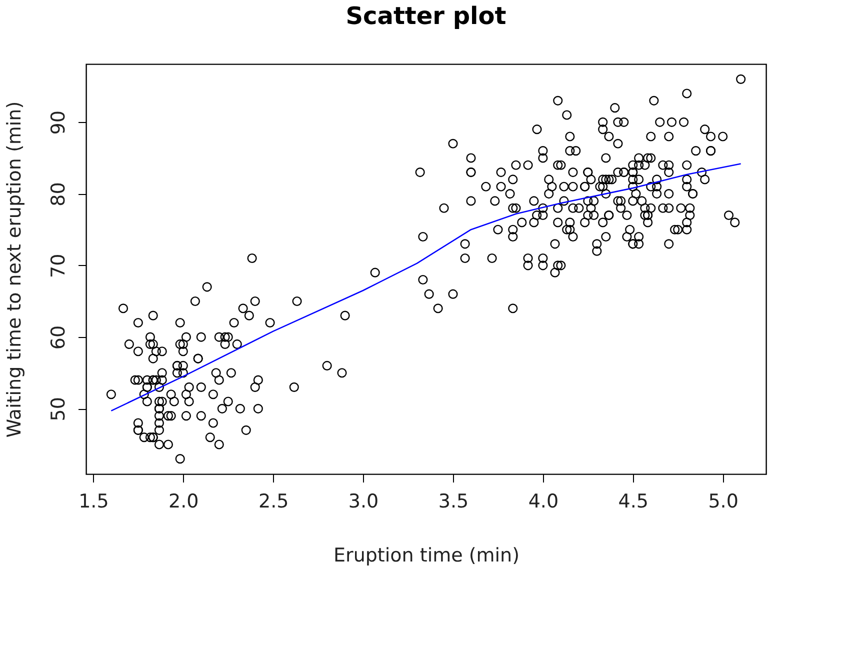 The width and height of the screenshot is (861, 666). I want to click on x-tick-label: 4.0, so click(543, 501).